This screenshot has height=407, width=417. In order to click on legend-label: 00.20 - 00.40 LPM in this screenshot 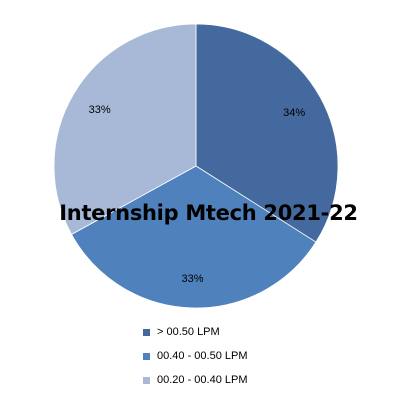, I will do `click(202, 380)`.